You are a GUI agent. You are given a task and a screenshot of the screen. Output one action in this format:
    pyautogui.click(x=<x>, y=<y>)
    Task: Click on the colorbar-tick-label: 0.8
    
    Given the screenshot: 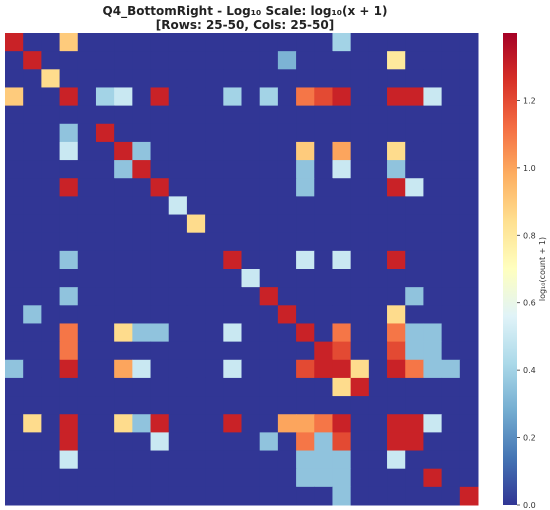 What is the action you would take?
    pyautogui.click(x=529, y=235)
    